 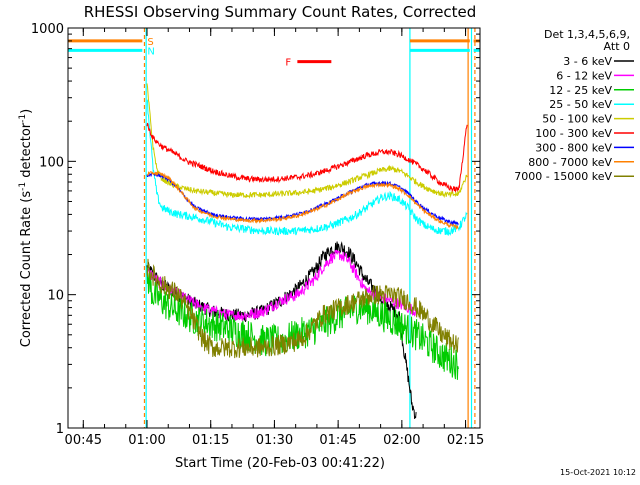 I want to click on x-tick-label-2: 01:15, so click(x=210, y=440).